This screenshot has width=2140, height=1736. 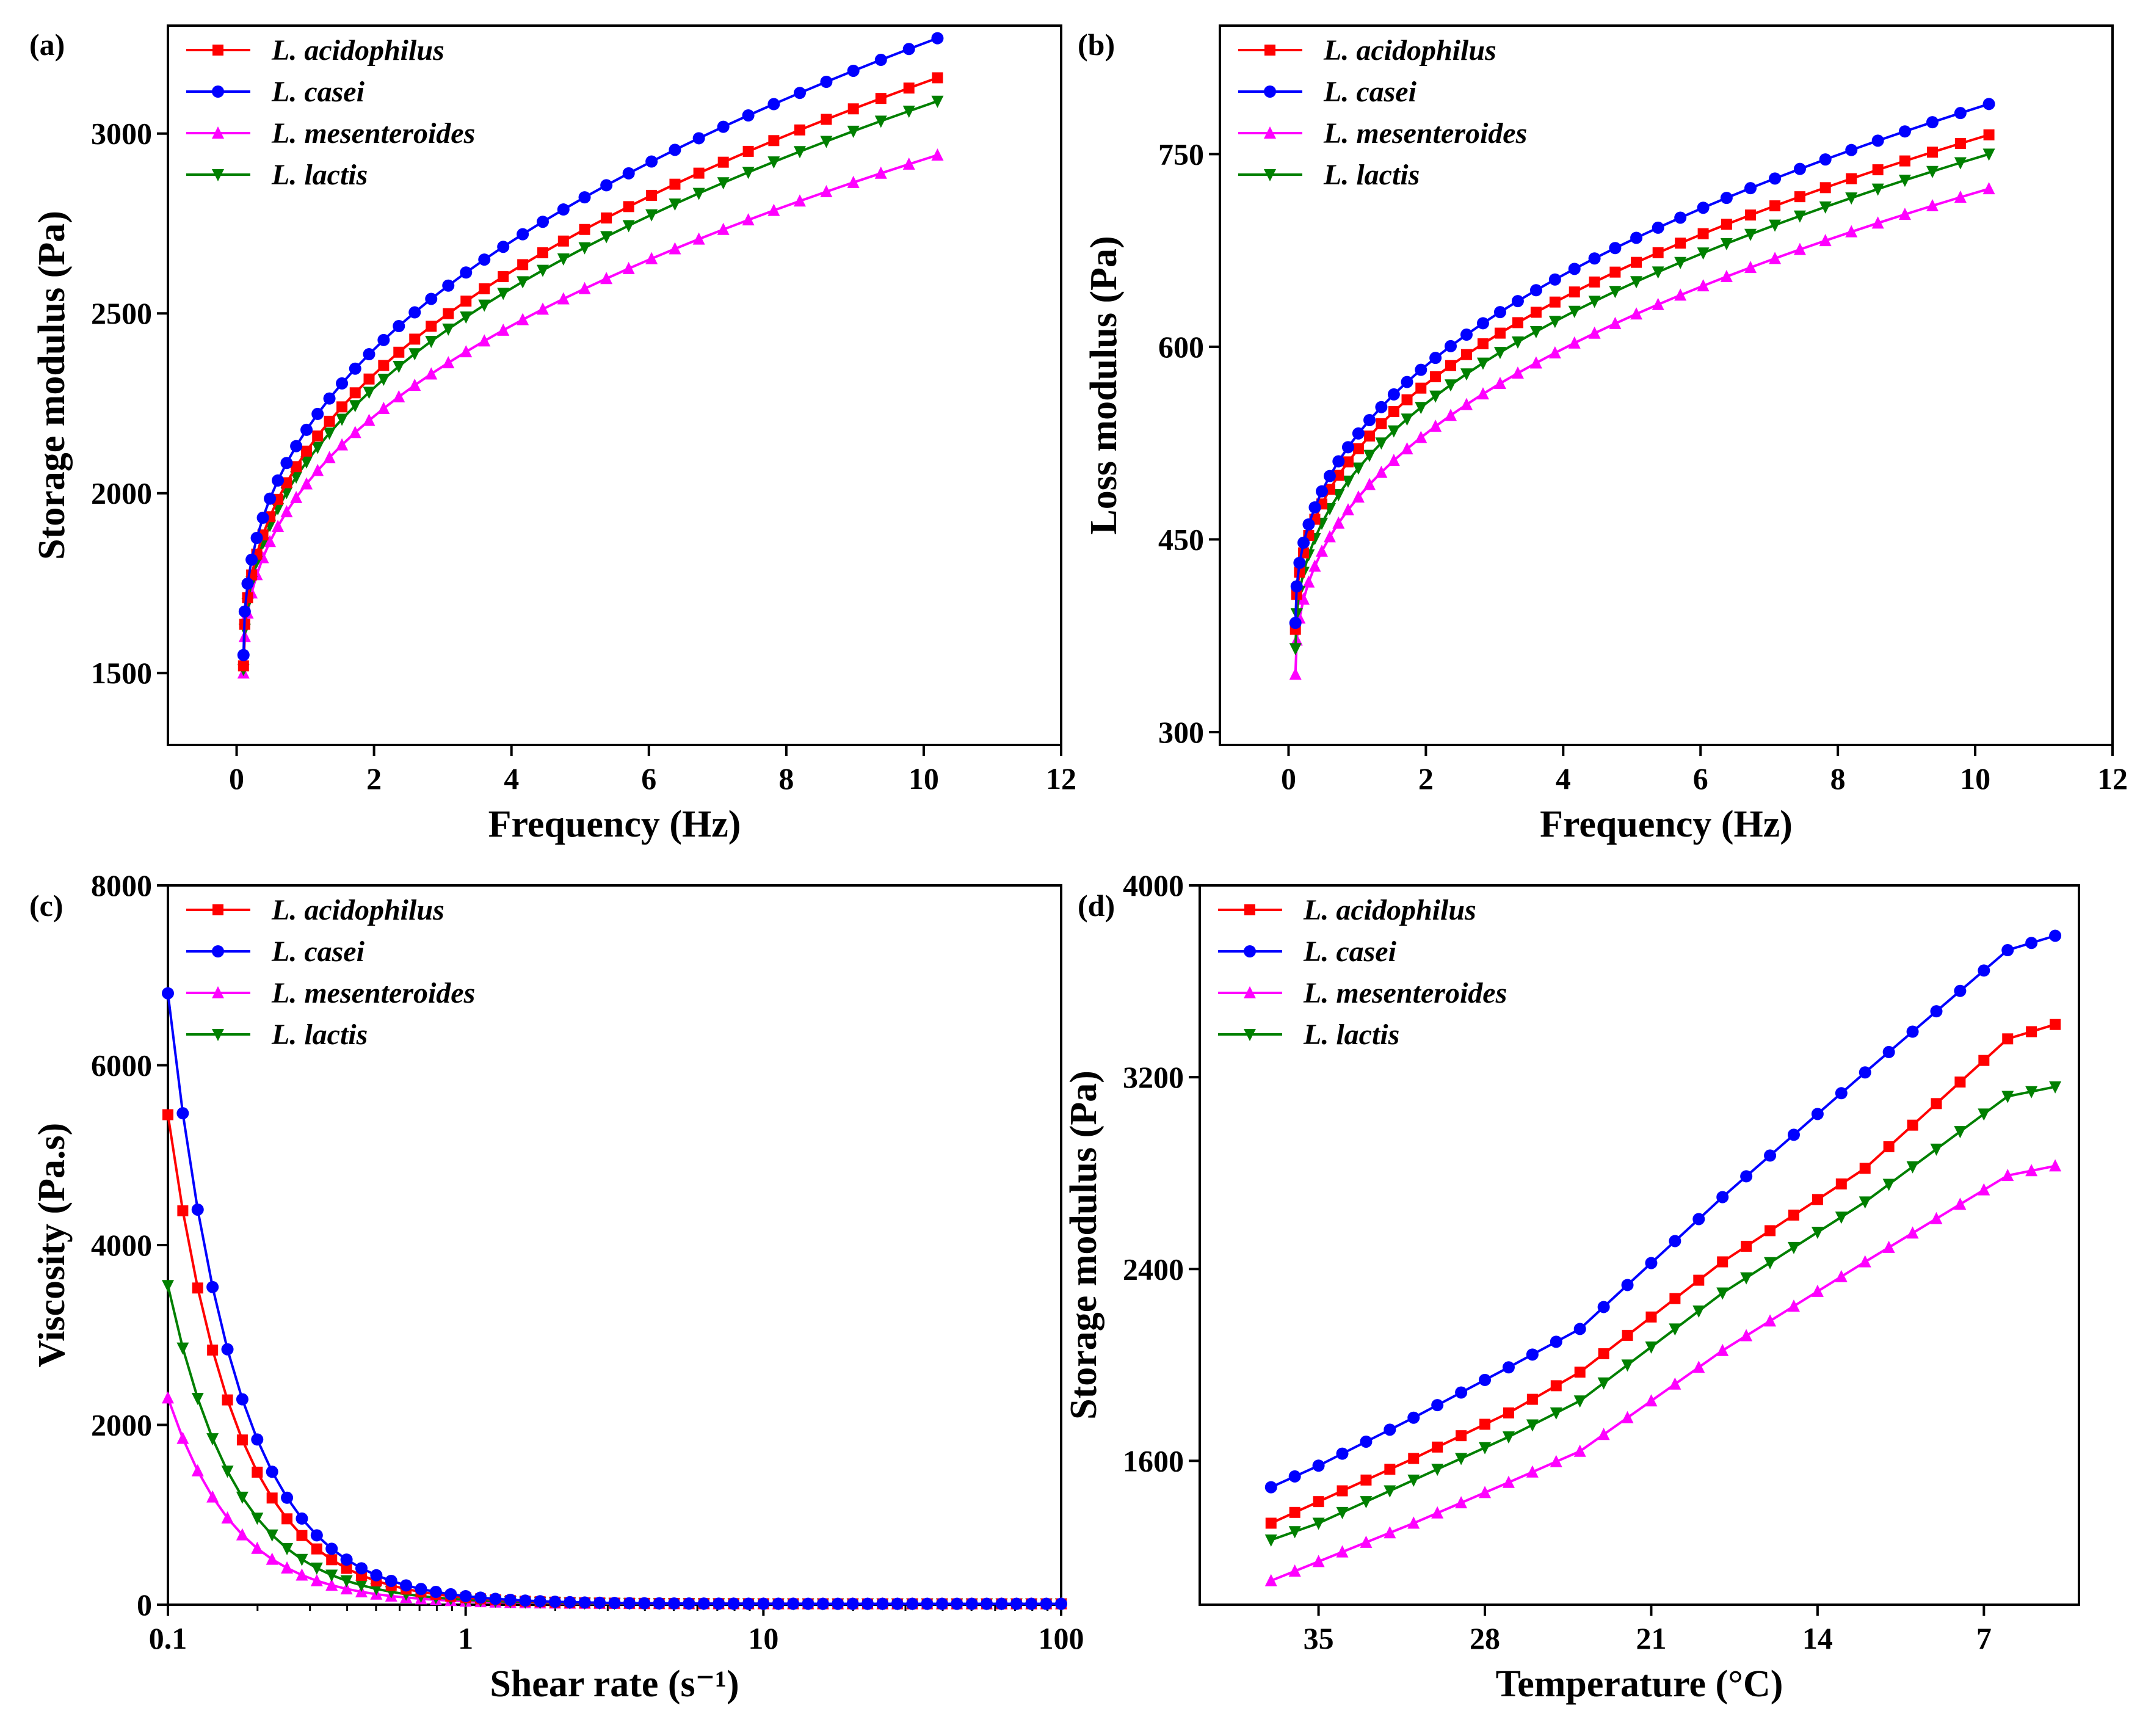 What do you see at coordinates (1153, 1077) in the screenshot?
I see `y-tick-label: 3200` at bounding box center [1153, 1077].